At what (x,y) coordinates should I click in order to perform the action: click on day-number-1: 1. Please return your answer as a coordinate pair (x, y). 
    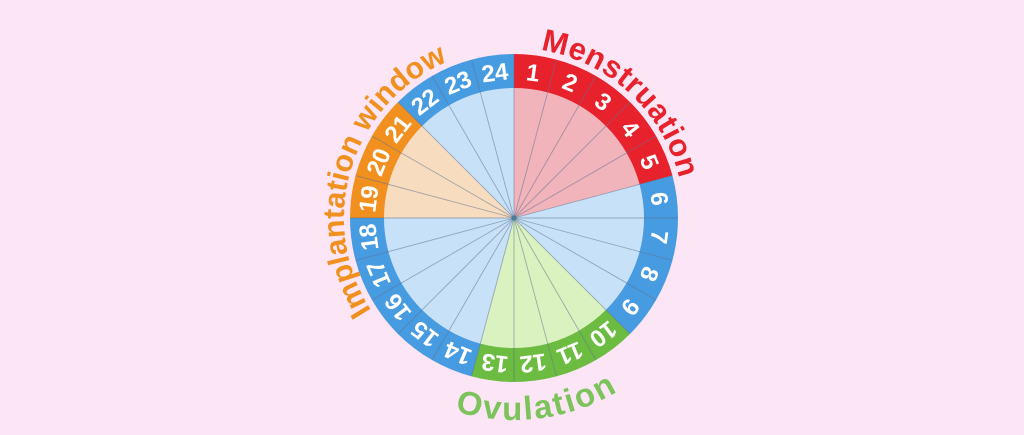
    Looking at the image, I should click on (533, 73).